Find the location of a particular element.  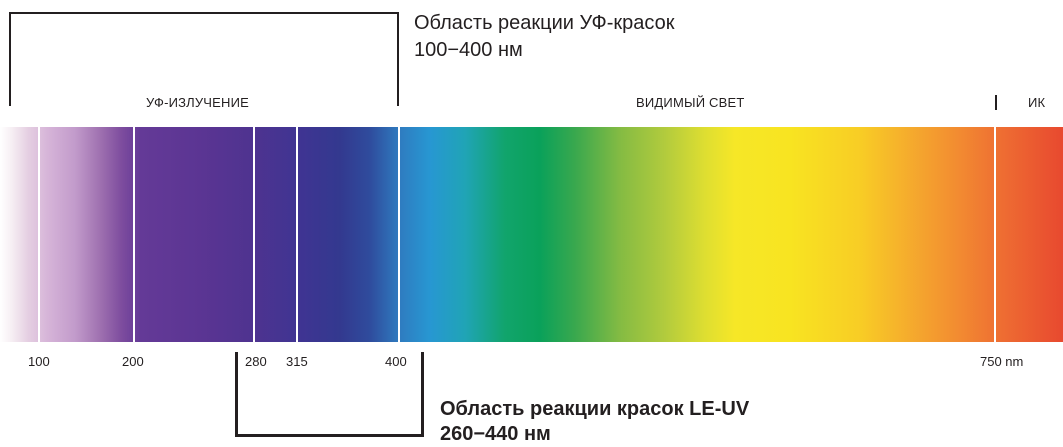

le-uv-region-range: 260−440 нм is located at coordinates (495, 434).